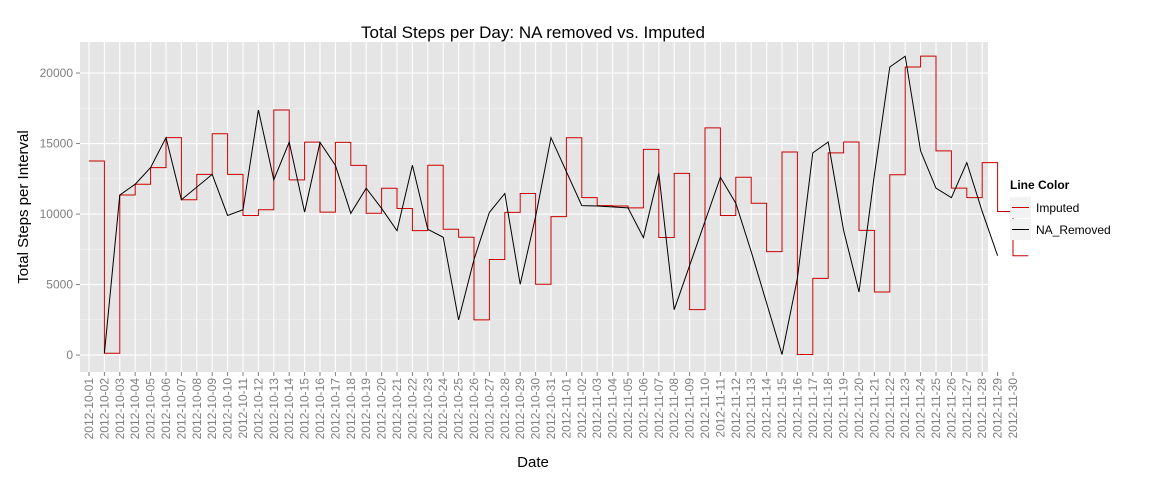 This screenshot has height=480, width=1152. Describe the element at coordinates (57, 73) in the screenshot. I see `y-tick-label: 20000` at that location.